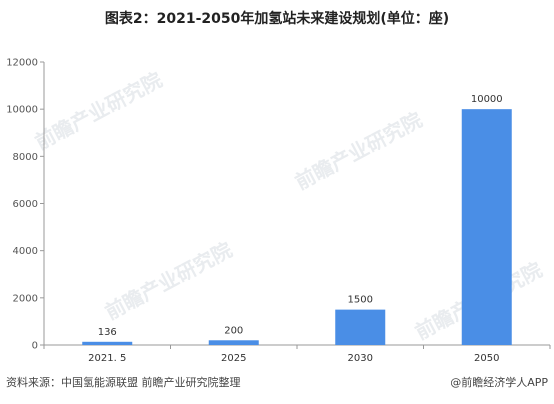 This screenshot has height=404, width=554. I want to click on x-tick-label: 2025, so click(233, 358).